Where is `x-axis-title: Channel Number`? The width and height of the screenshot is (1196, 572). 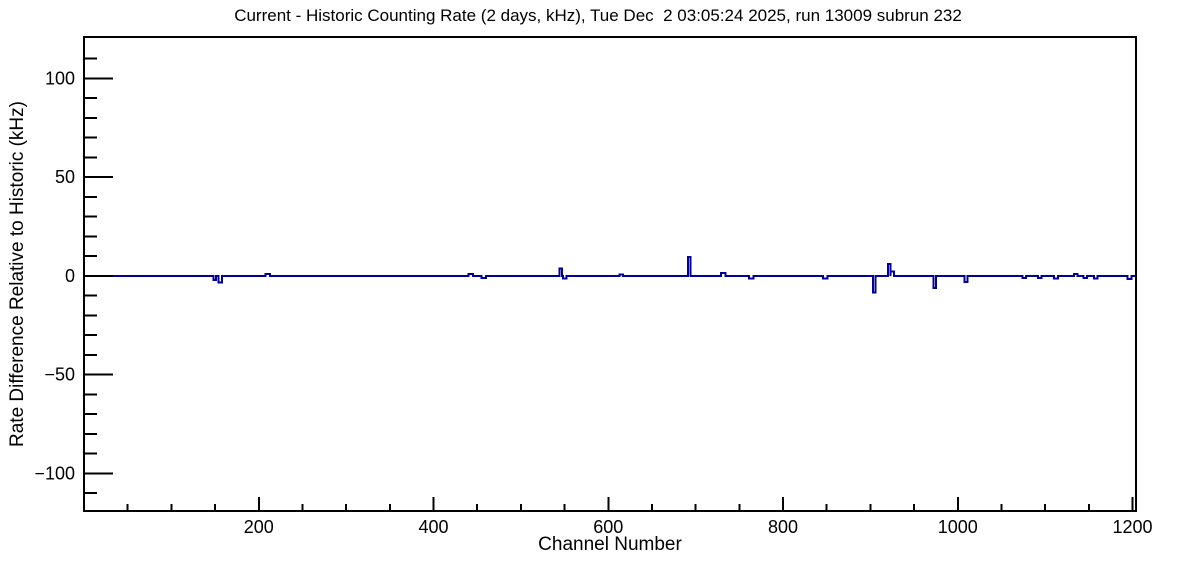
x-axis-title: Channel Number is located at coordinates (610, 544).